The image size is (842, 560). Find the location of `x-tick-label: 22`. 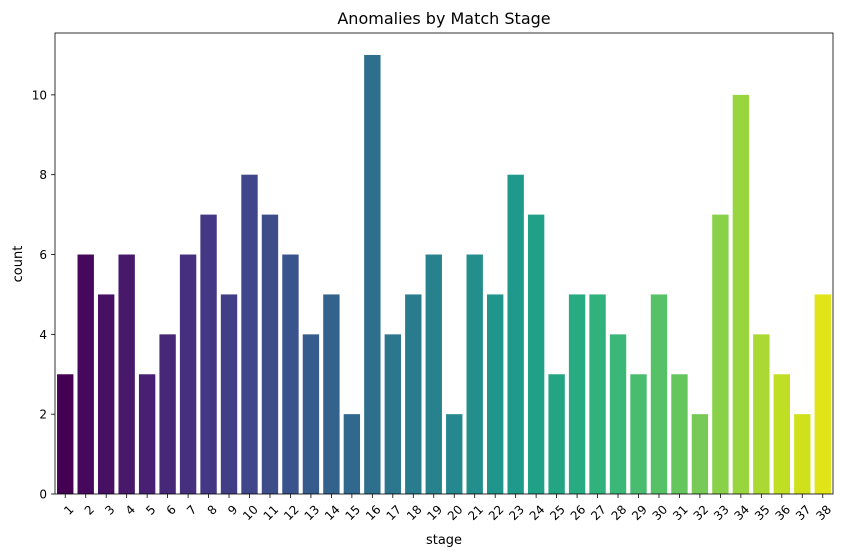

x-tick-label: 22 is located at coordinates (496, 512).